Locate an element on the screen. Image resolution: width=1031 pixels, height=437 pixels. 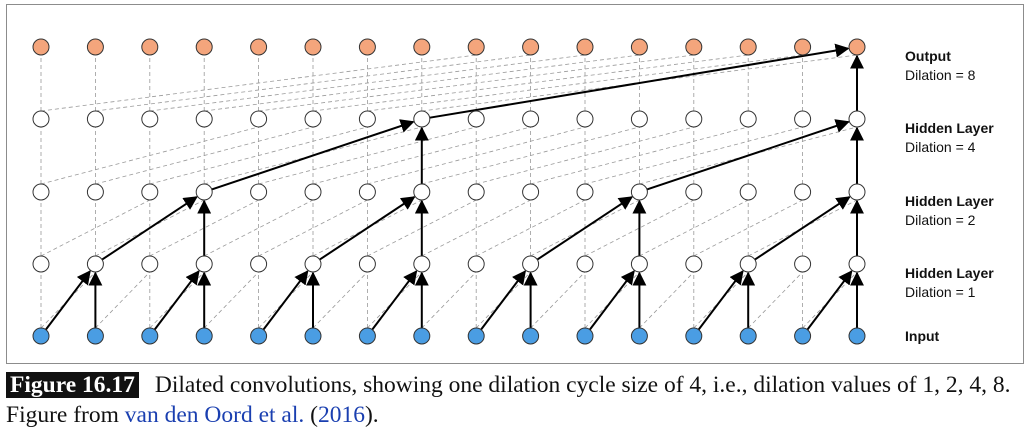
citation-year: 2016 is located at coordinates (341, 415).